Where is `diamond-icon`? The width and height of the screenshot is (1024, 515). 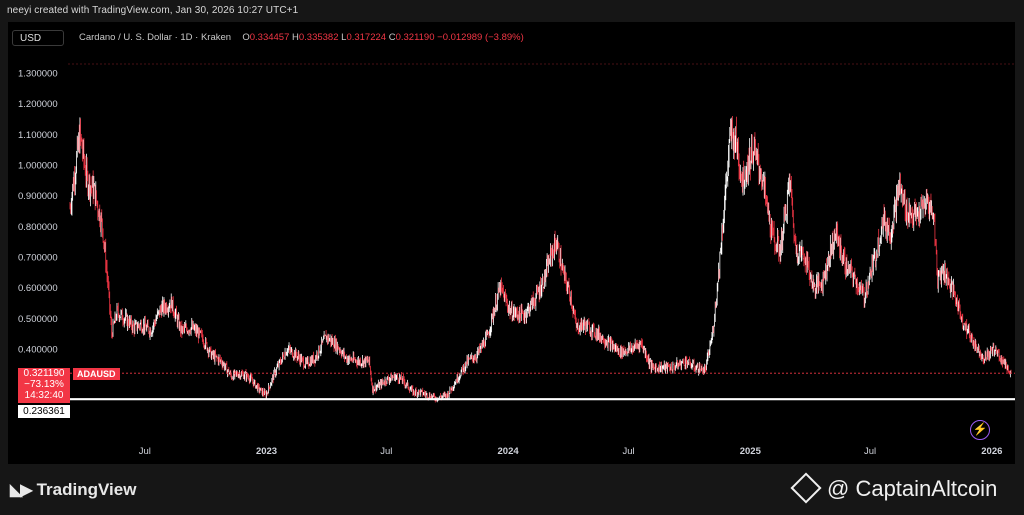
diamond-icon is located at coordinates (806, 488).